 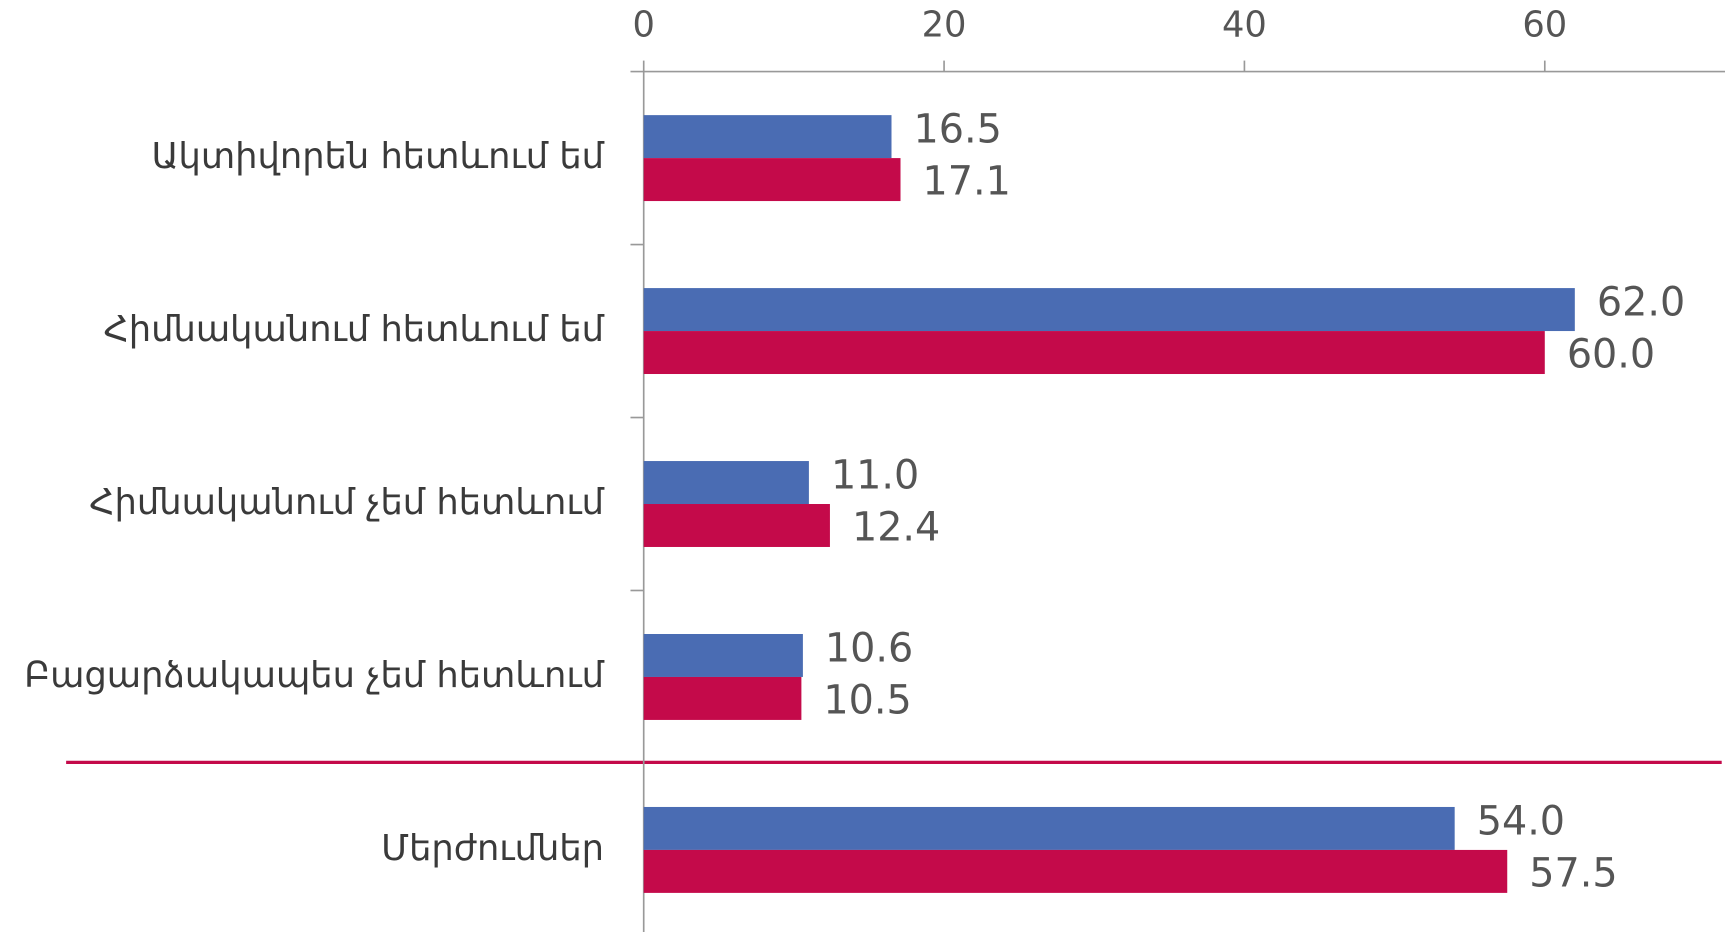 I want to click on y-tick-label: Մերժումներ, so click(x=492, y=848).